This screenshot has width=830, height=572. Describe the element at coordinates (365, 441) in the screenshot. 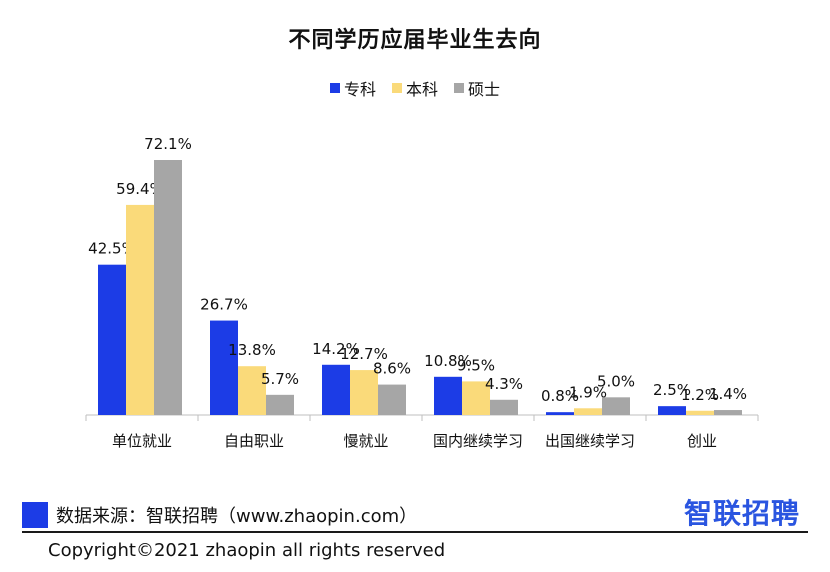

I see `category-label-2: 慢就业` at that location.